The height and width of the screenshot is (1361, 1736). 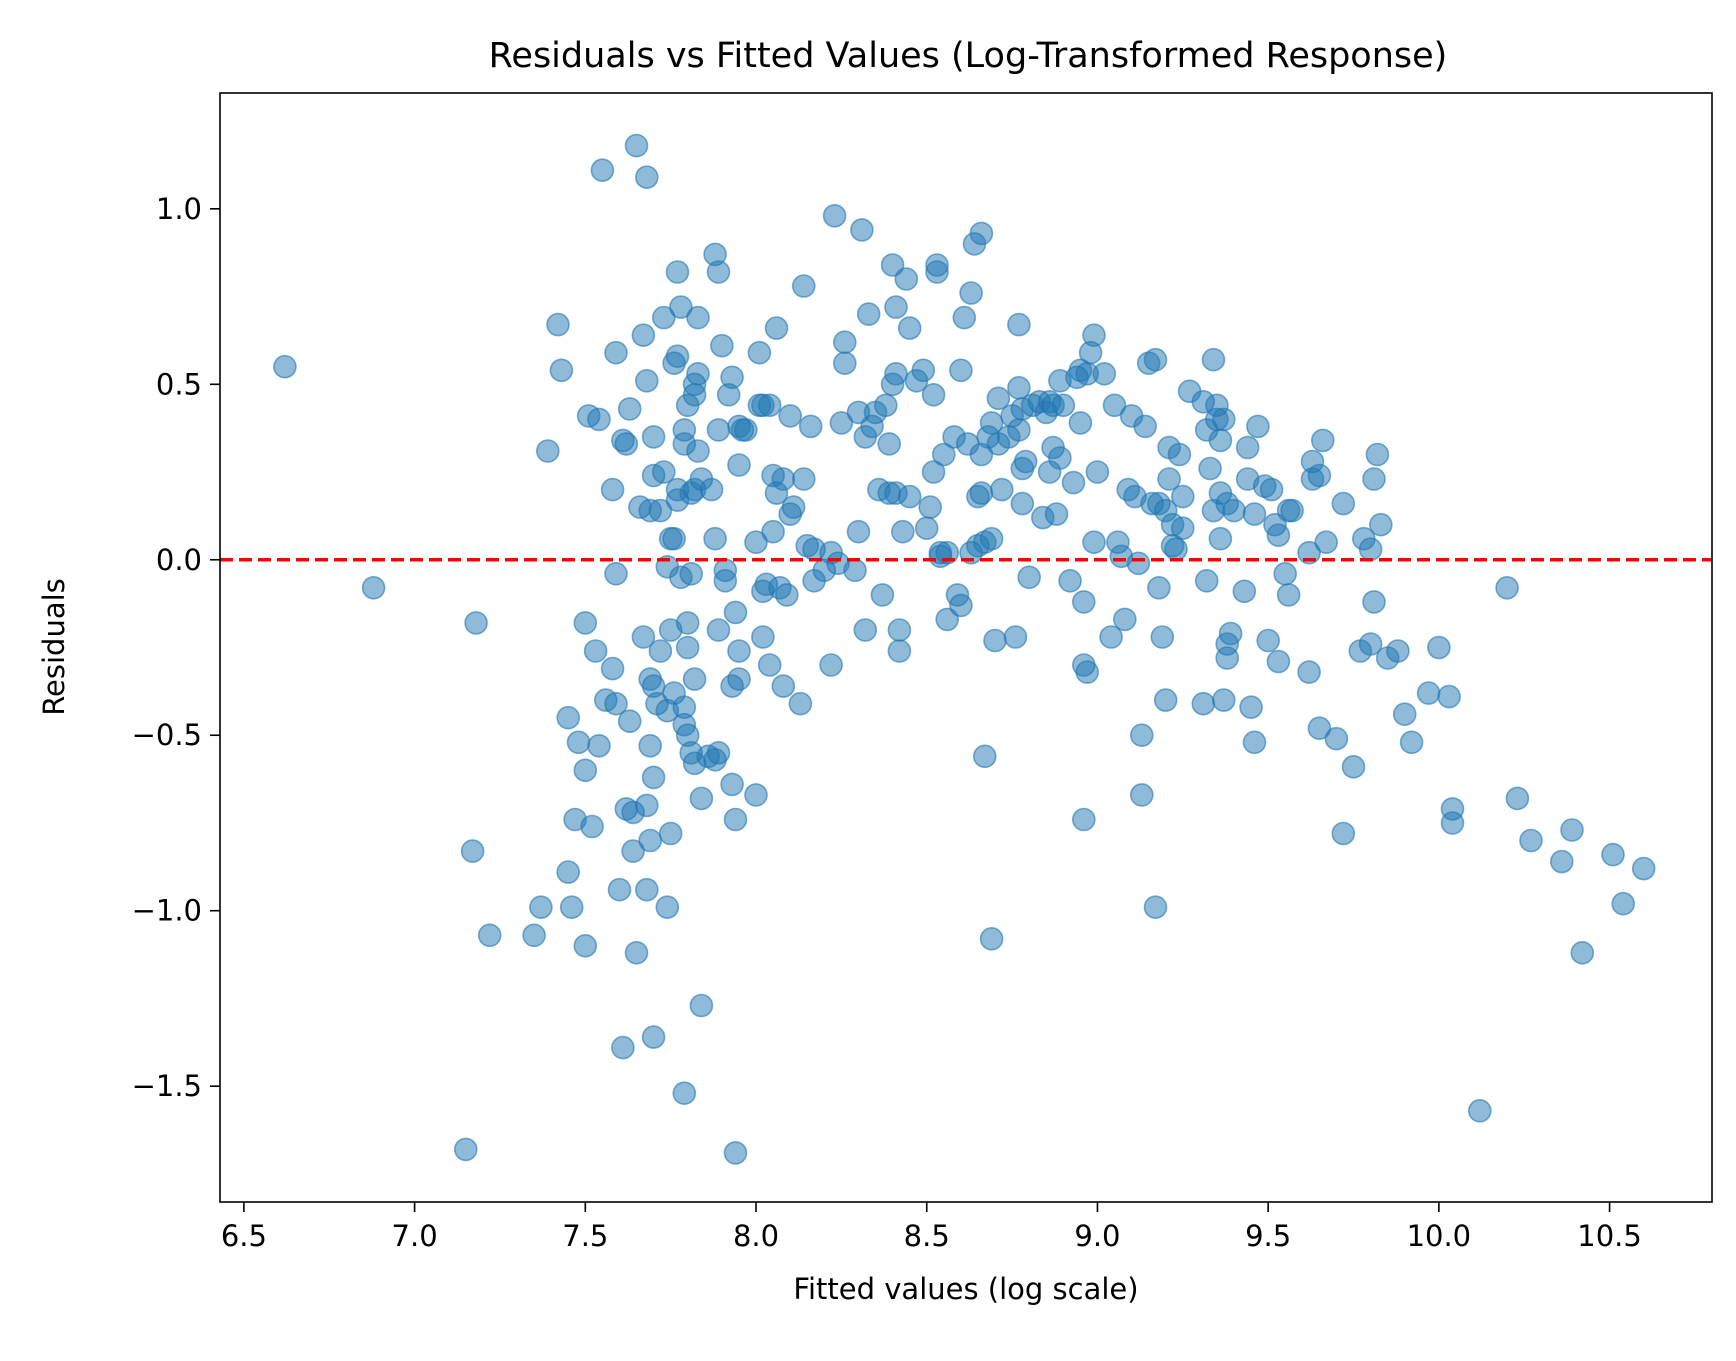 What do you see at coordinates (179, 560) in the screenshot?
I see `y-tick-label: 0.0` at bounding box center [179, 560].